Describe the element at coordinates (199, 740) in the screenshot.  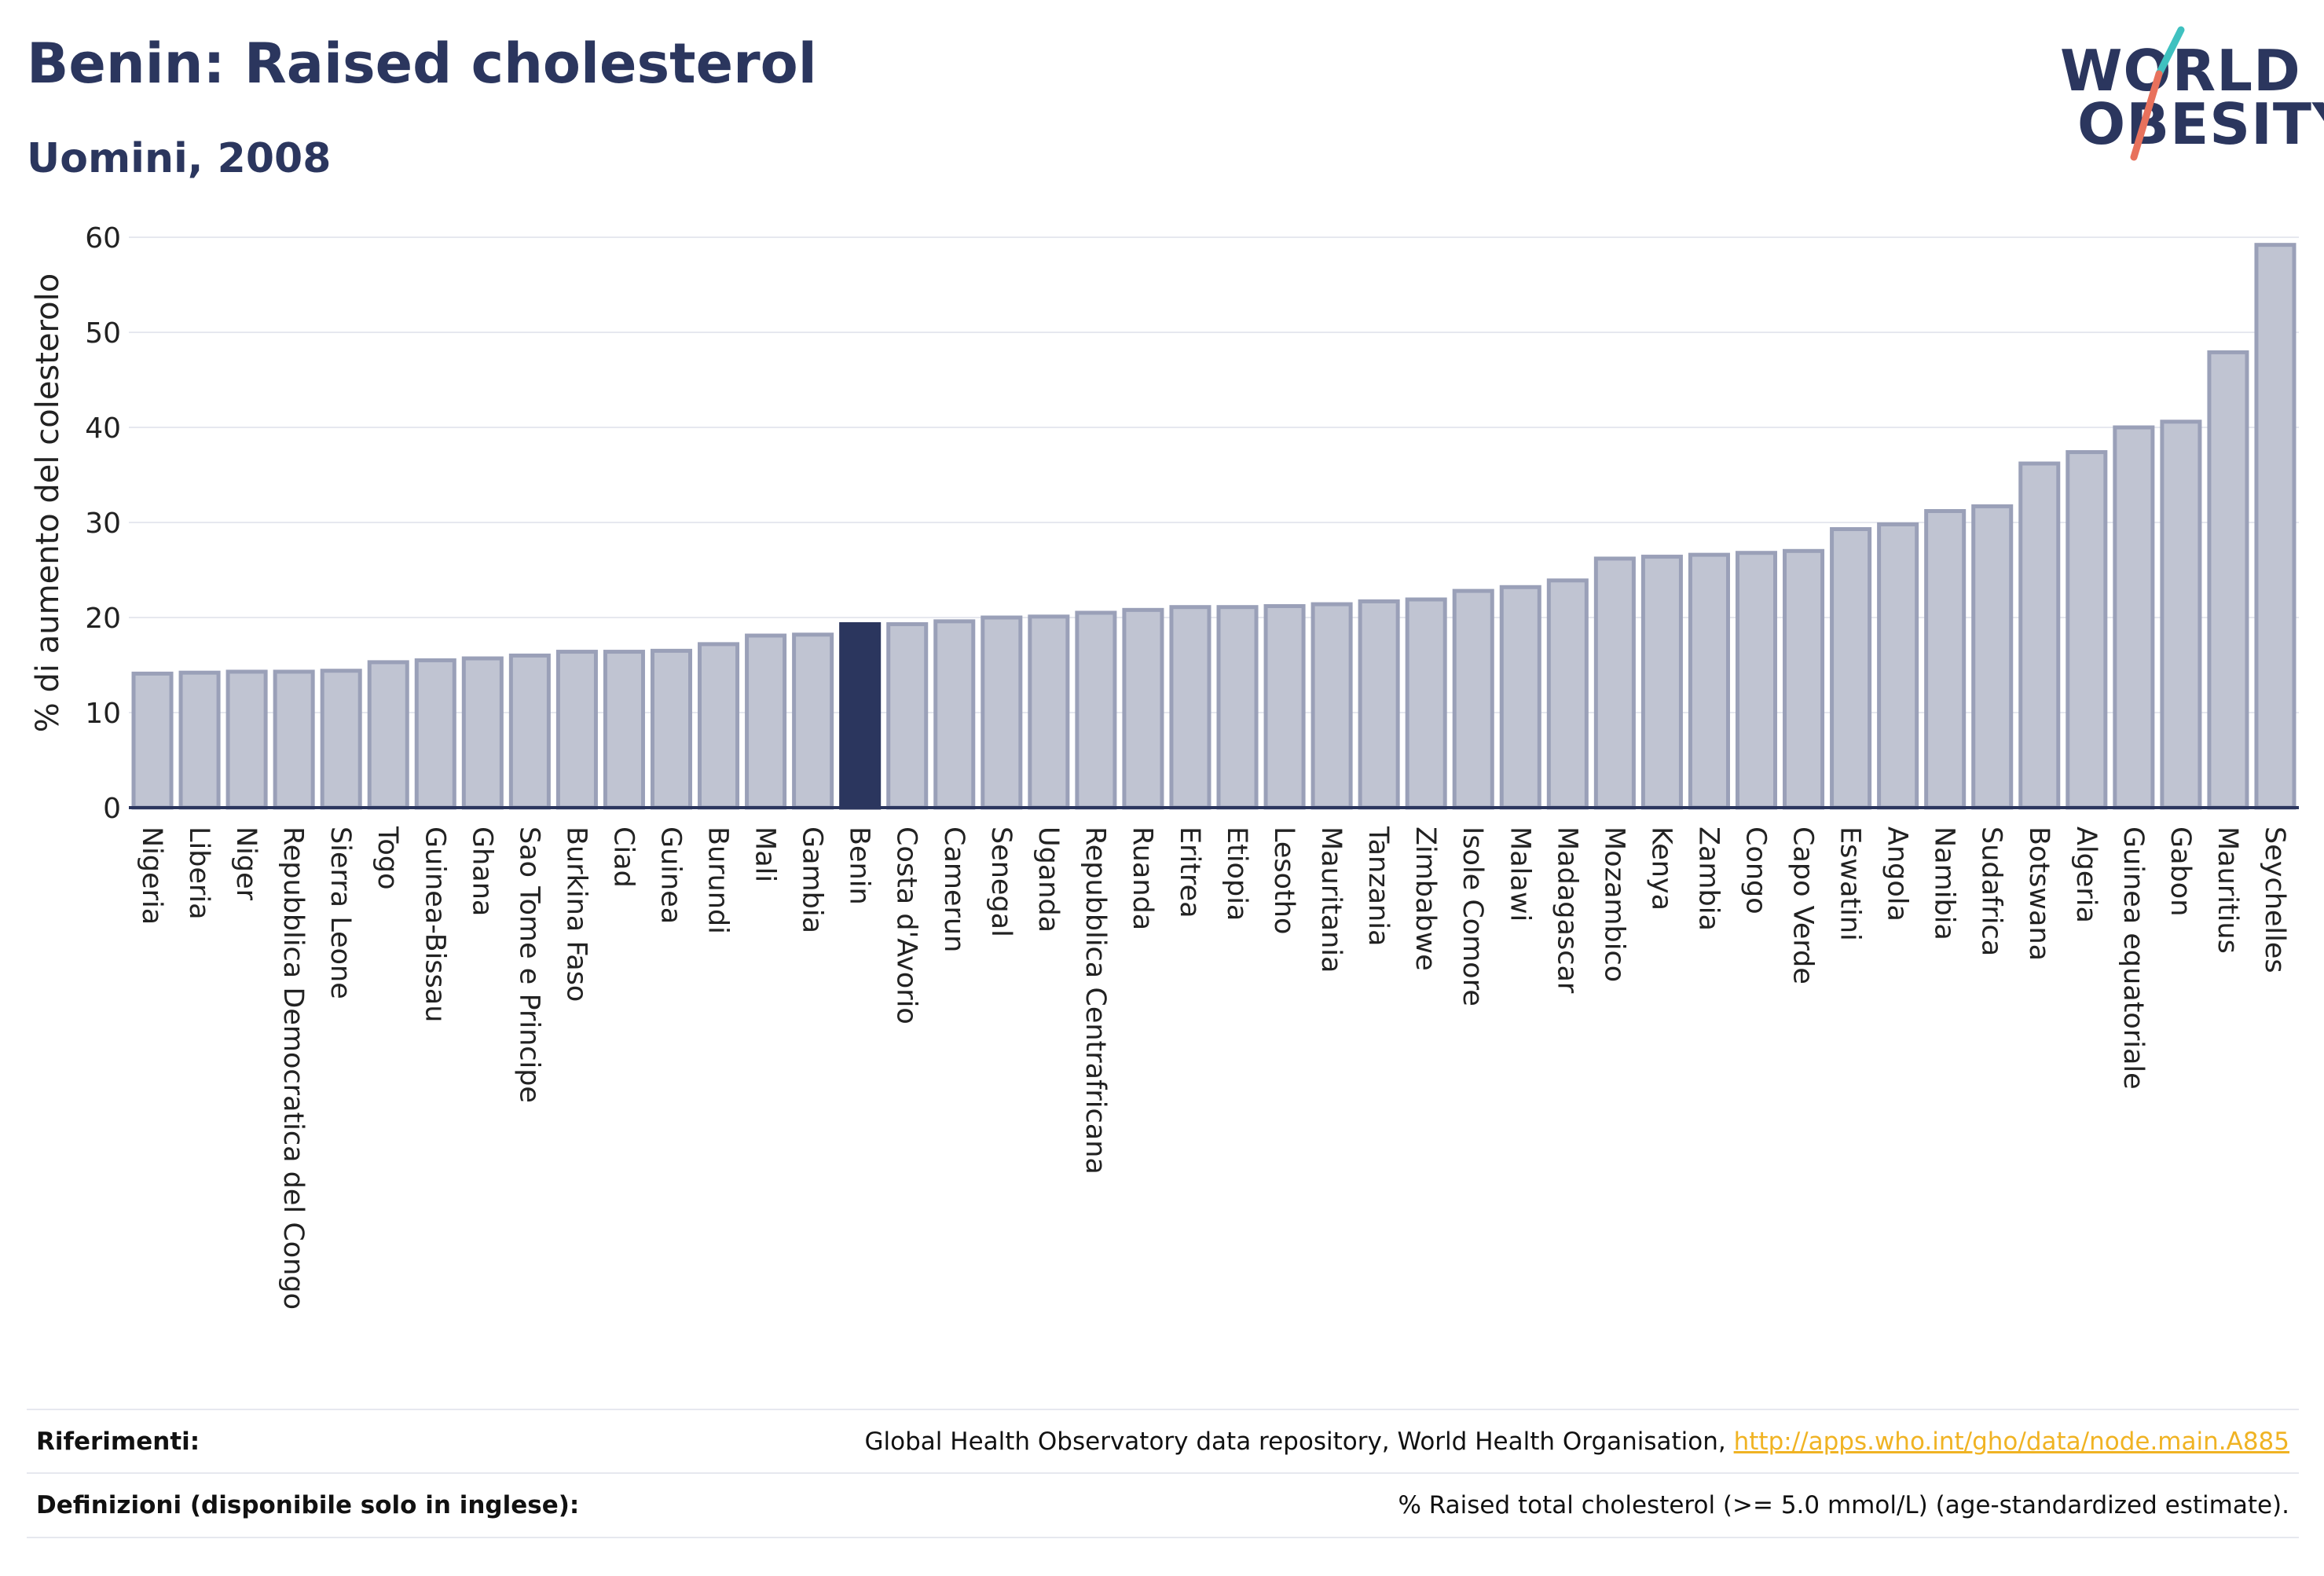
I see `bar-liberia` at that location.